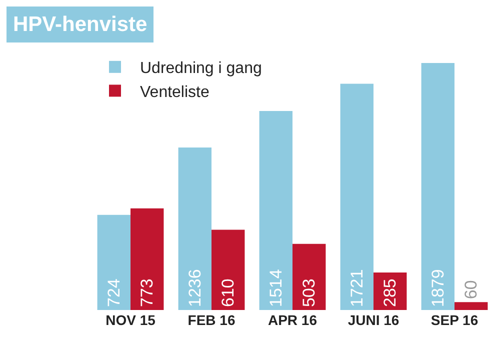  Describe the element at coordinates (175, 92) in the screenshot. I see `legend-label: Venteliste` at that location.